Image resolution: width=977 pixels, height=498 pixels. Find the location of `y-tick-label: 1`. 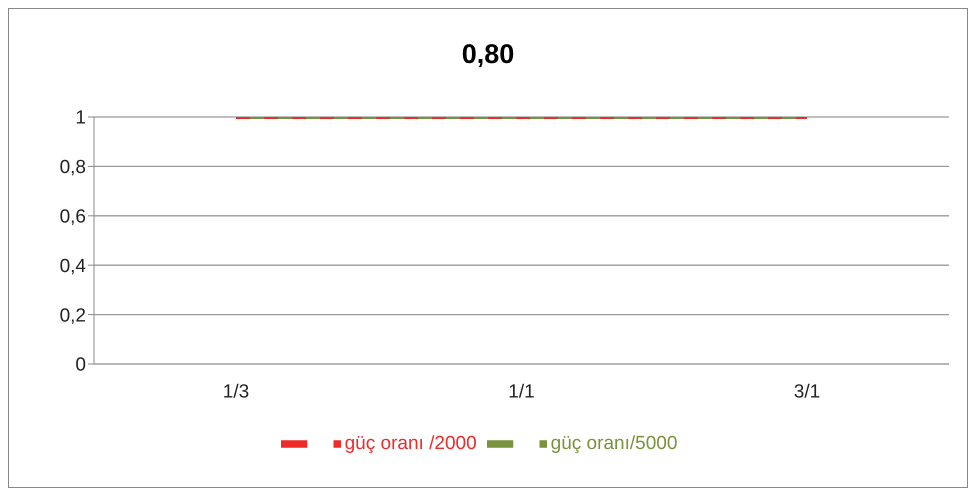

y-tick-label: 1 is located at coordinates (80, 118).